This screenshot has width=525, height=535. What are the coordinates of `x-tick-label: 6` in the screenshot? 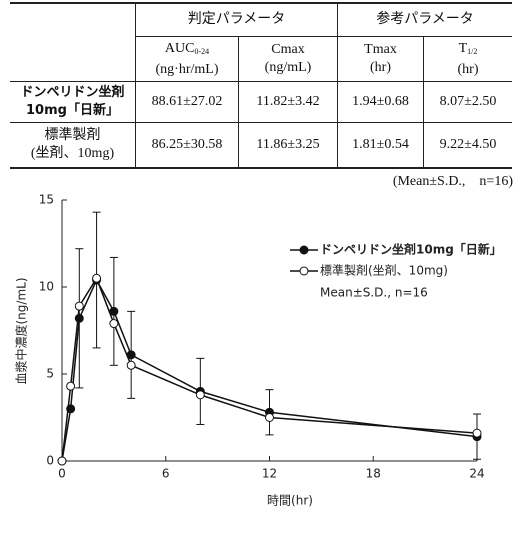 It's located at (166, 474).